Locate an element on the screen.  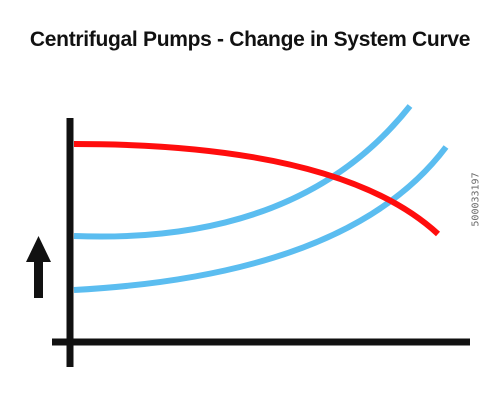
up-arrow-icon is located at coordinates (38, 267).